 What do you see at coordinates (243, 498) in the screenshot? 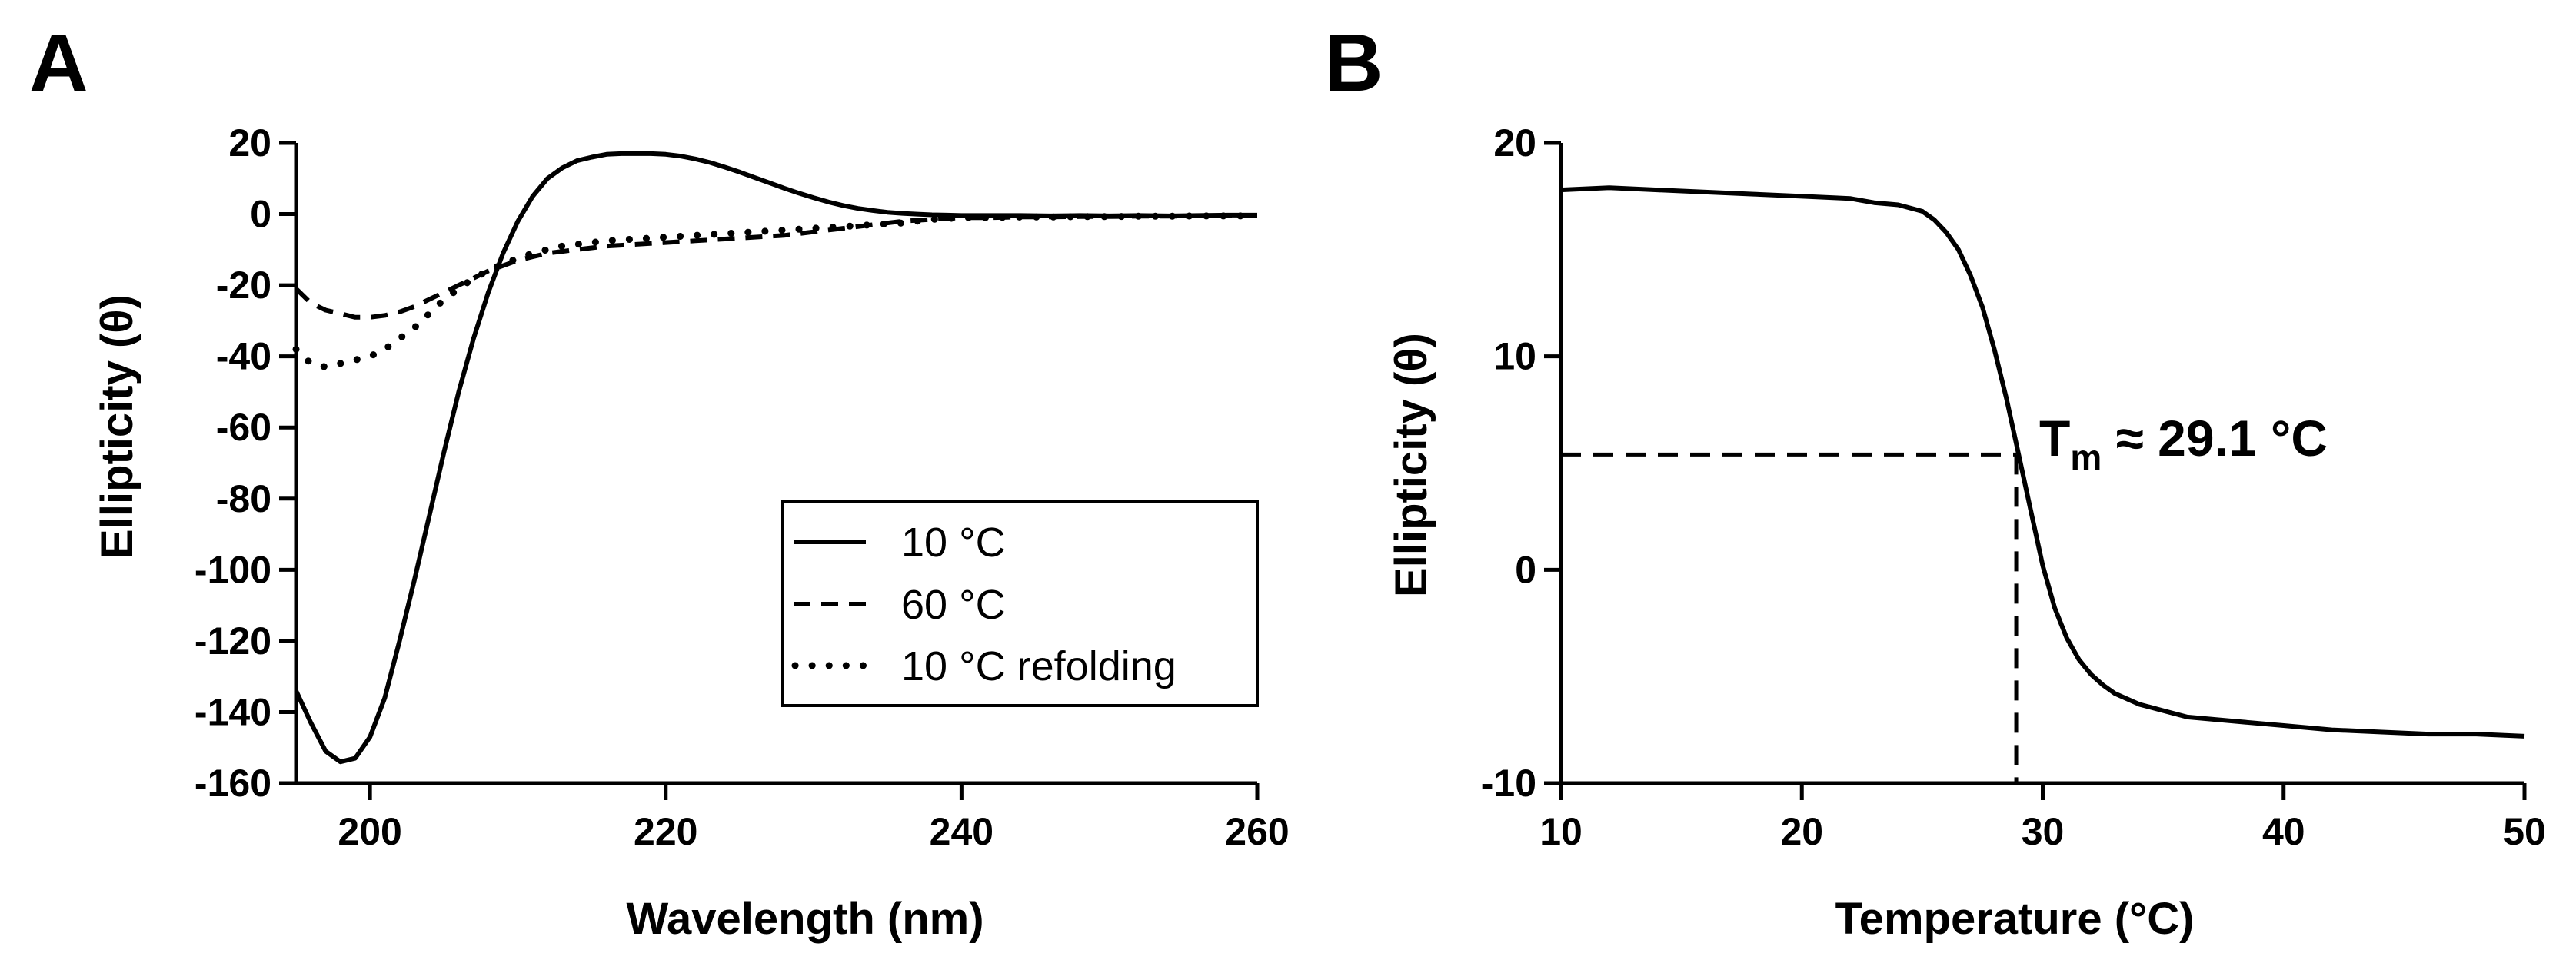
I see `y-tick-label: -80` at bounding box center [243, 498].